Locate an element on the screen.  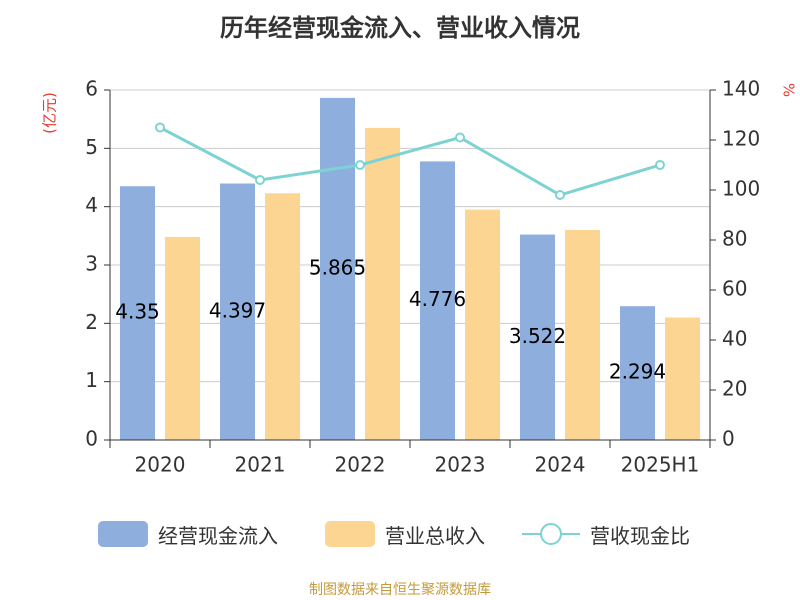
data-label: 2.294 is located at coordinates (637, 372).